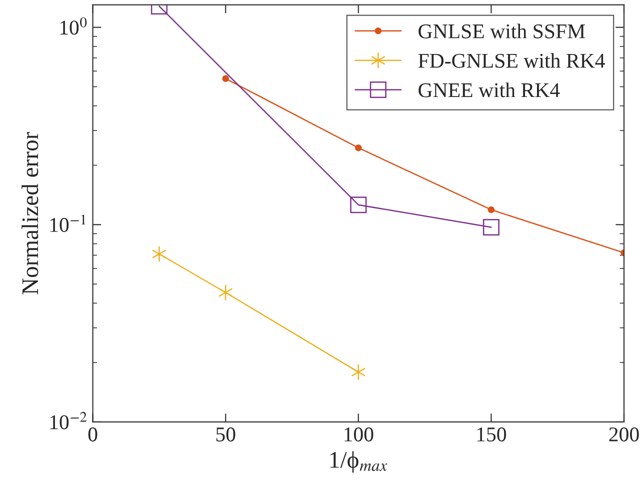 The width and height of the screenshot is (640, 485). Describe the element at coordinates (68, 421) in the screenshot. I see `y-tick-label: 10$^{−2}$` at that location.